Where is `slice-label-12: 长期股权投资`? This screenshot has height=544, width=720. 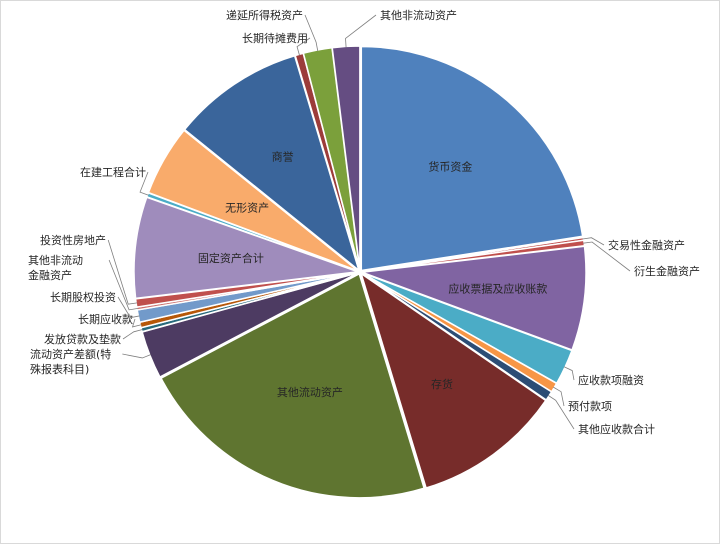
slice-label-12: 长期股权投资 is located at coordinates (83, 297).